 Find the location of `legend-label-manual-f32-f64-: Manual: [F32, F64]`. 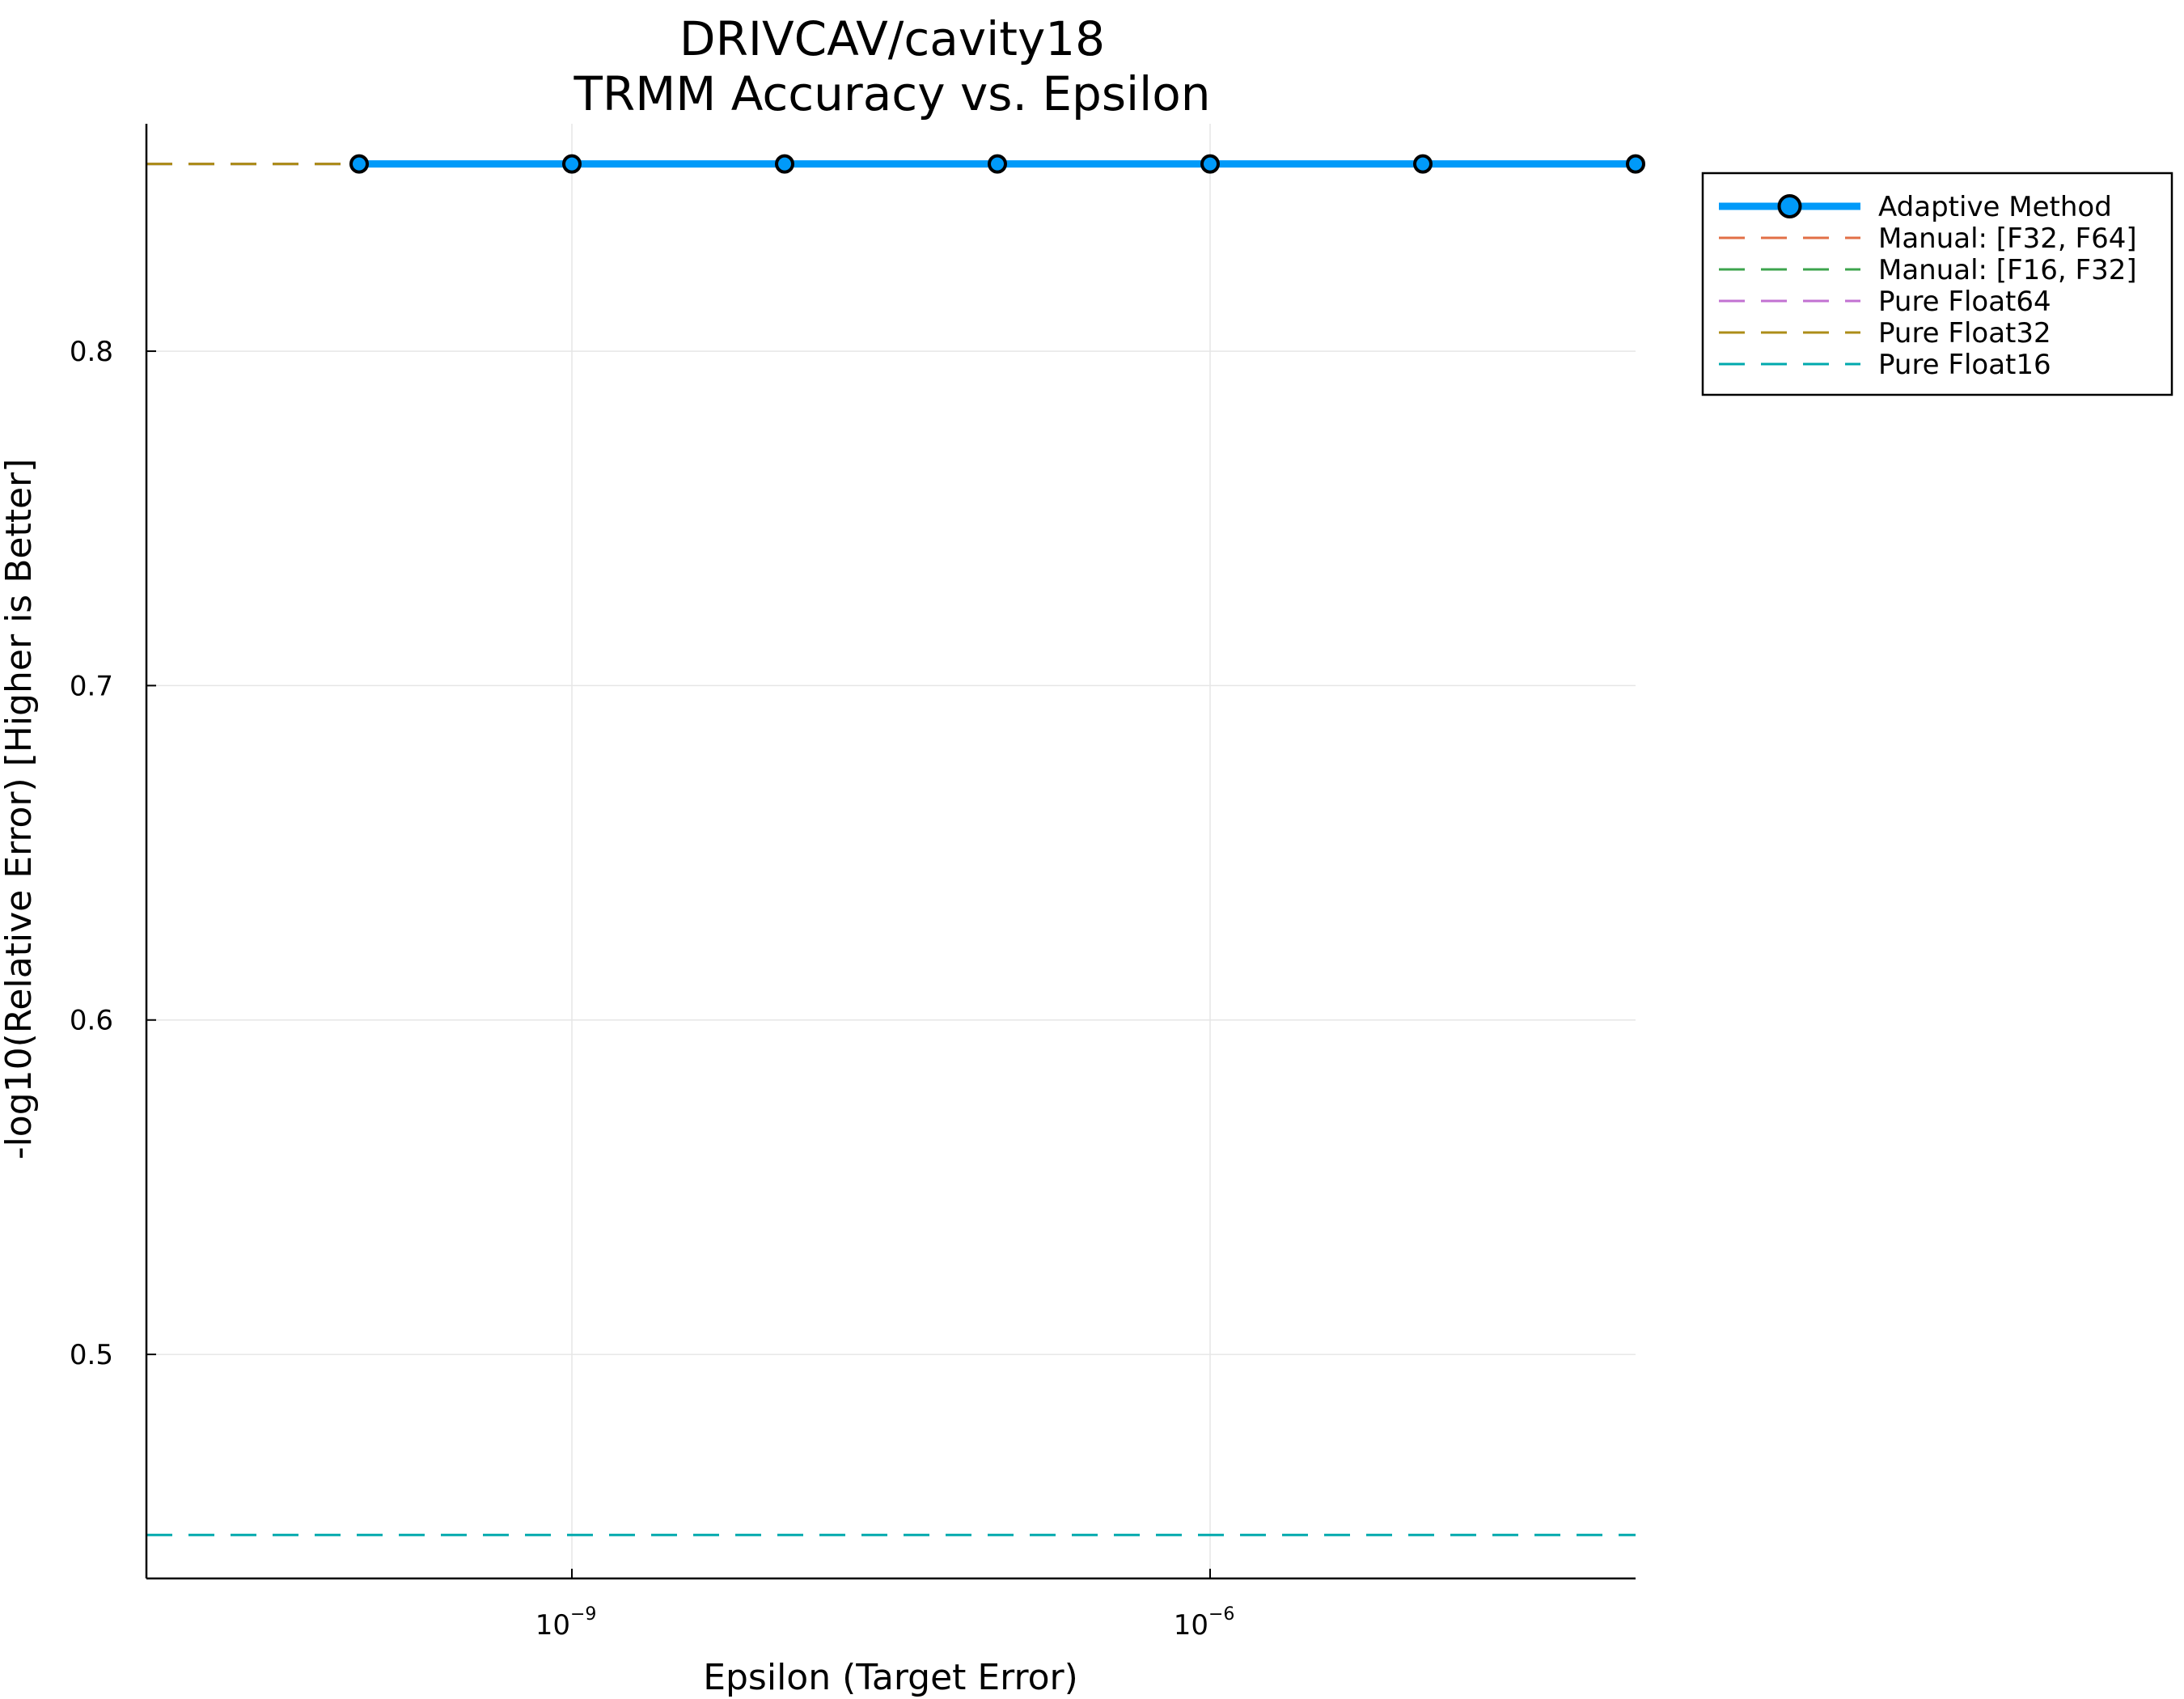

legend-label-manual-f32-f64-: Manual: [F32, F64] is located at coordinates (2008, 238).